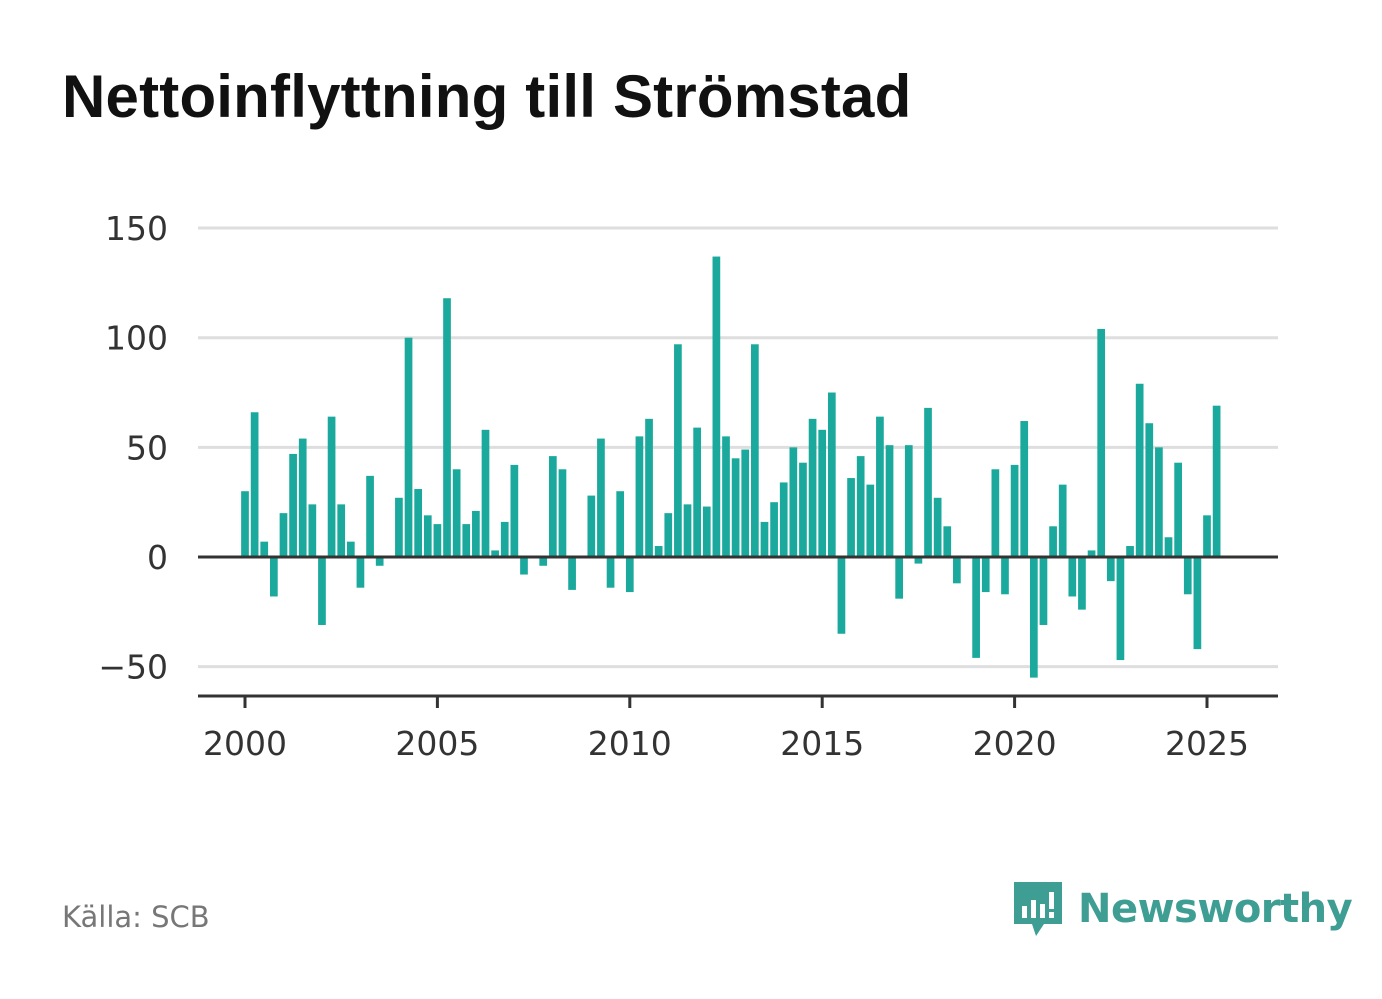  Describe the element at coordinates (1038, 909) in the screenshot. I see `newsworthy-logo-icon` at that location.